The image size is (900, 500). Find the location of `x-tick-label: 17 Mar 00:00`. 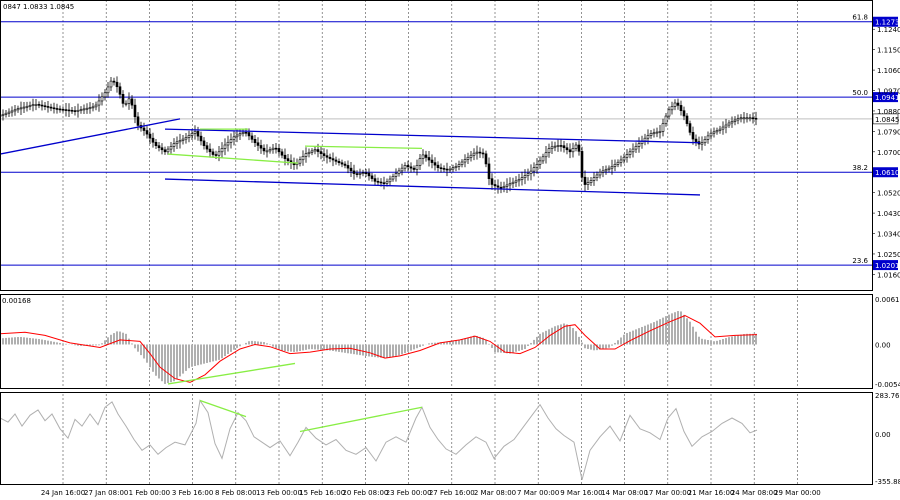

x-tick-label: 17 Mar 00:00 is located at coordinates (667, 493).